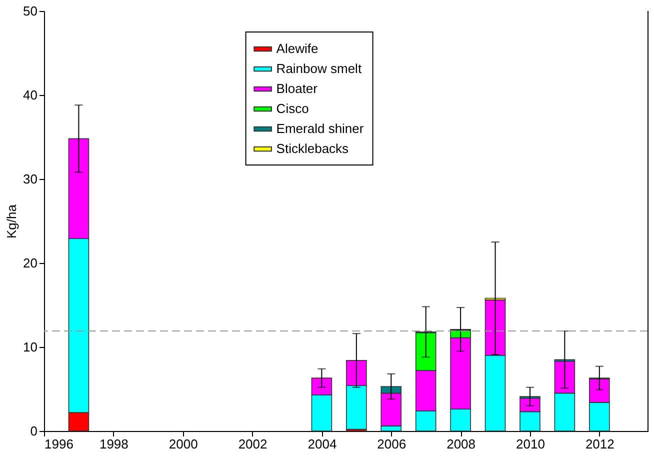  What do you see at coordinates (297, 88) in the screenshot?
I see `legend-label: Bloater` at bounding box center [297, 88].